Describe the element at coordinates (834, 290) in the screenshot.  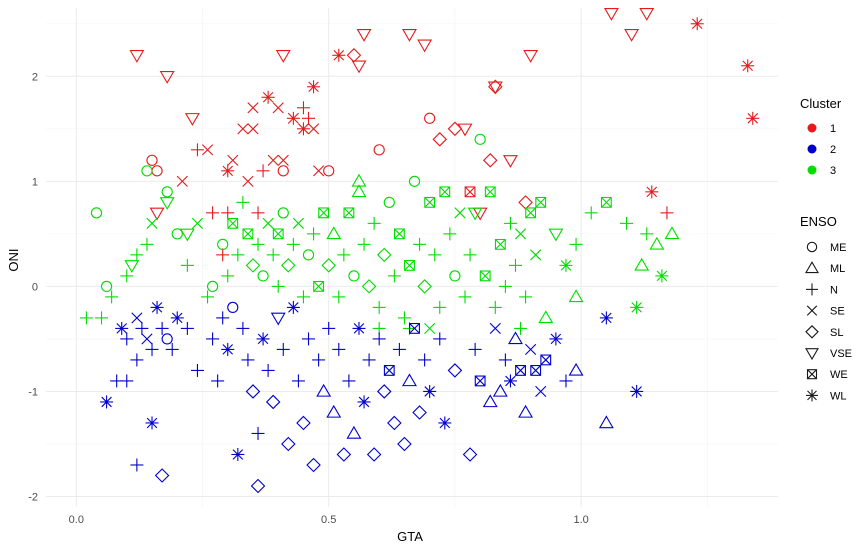
I see `legend-enso-label: N` at that location.